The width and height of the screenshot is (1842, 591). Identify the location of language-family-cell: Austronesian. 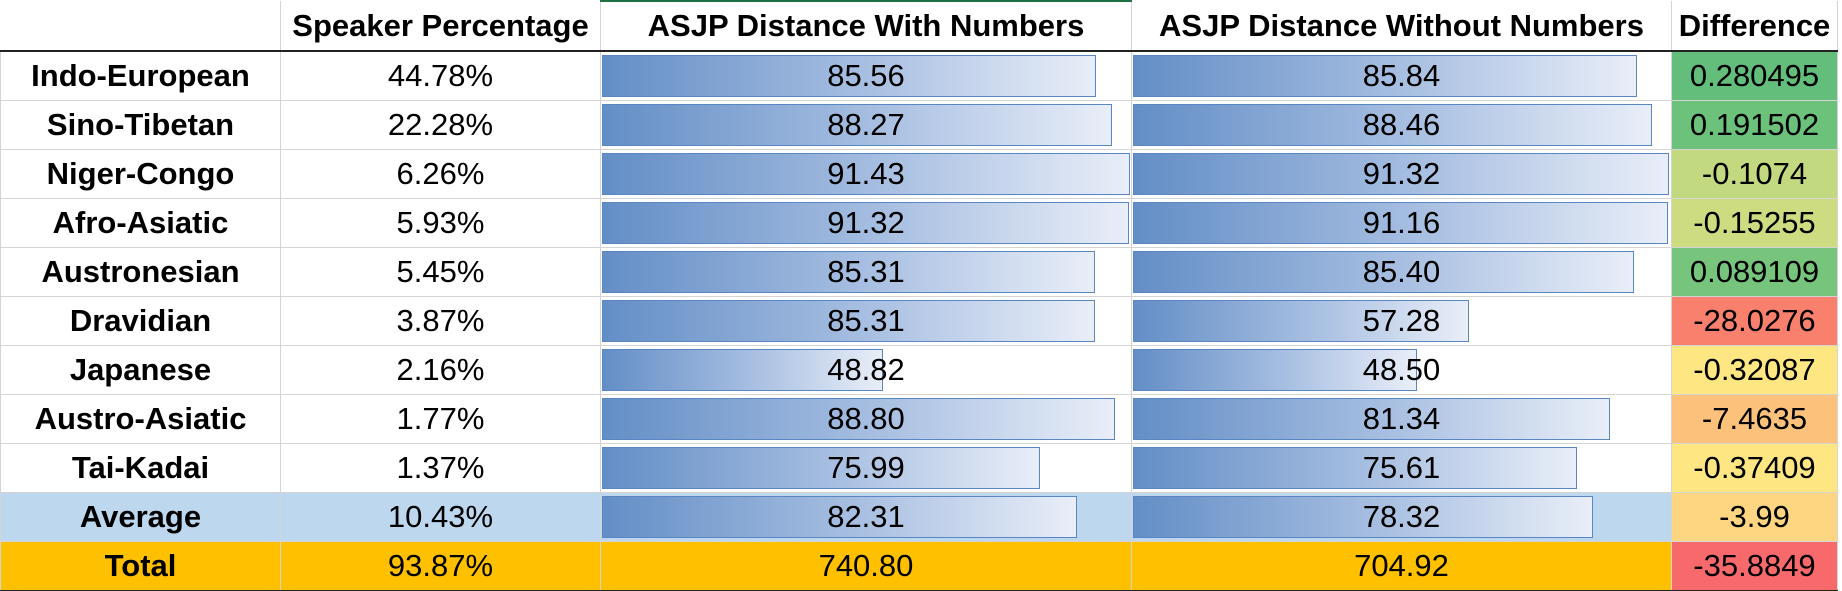
(140, 272).